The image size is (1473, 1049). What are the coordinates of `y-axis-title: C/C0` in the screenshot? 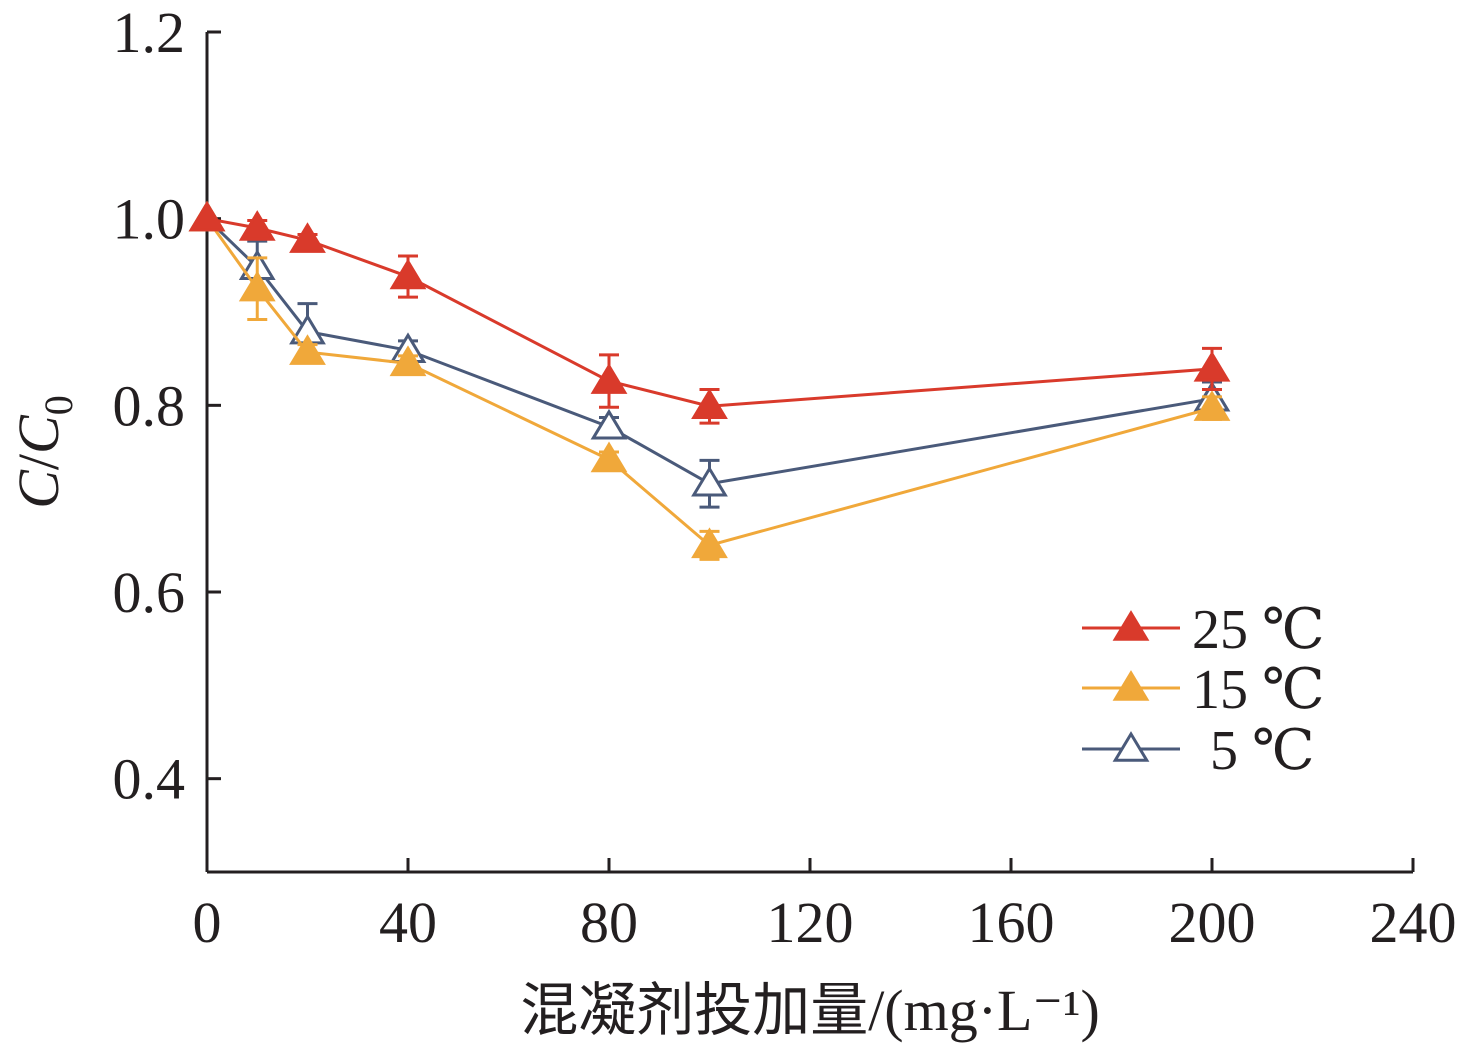 It's located at (43, 452).